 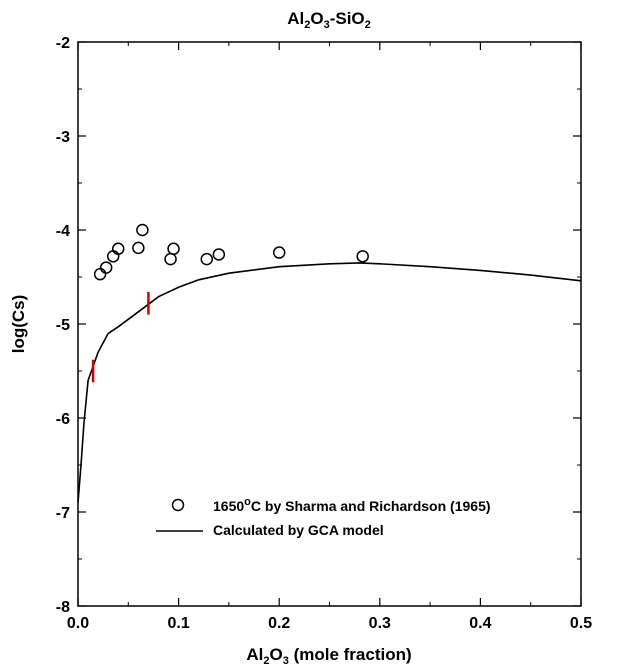 I want to click on y-tick-label: -4, so click(x=63, y=231).